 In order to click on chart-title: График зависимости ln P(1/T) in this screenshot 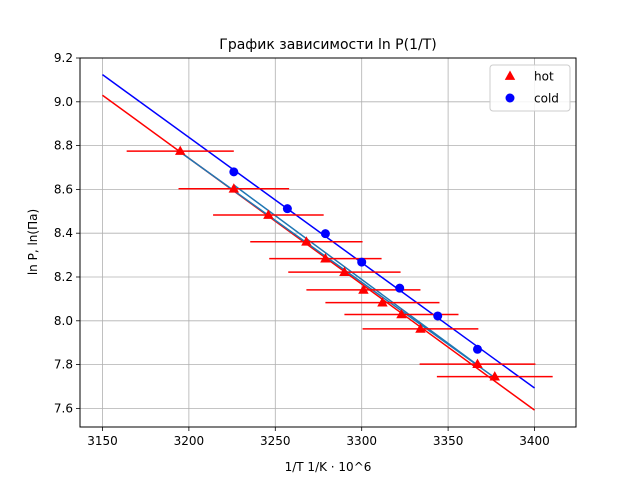, I will do `click(327, 45)`.